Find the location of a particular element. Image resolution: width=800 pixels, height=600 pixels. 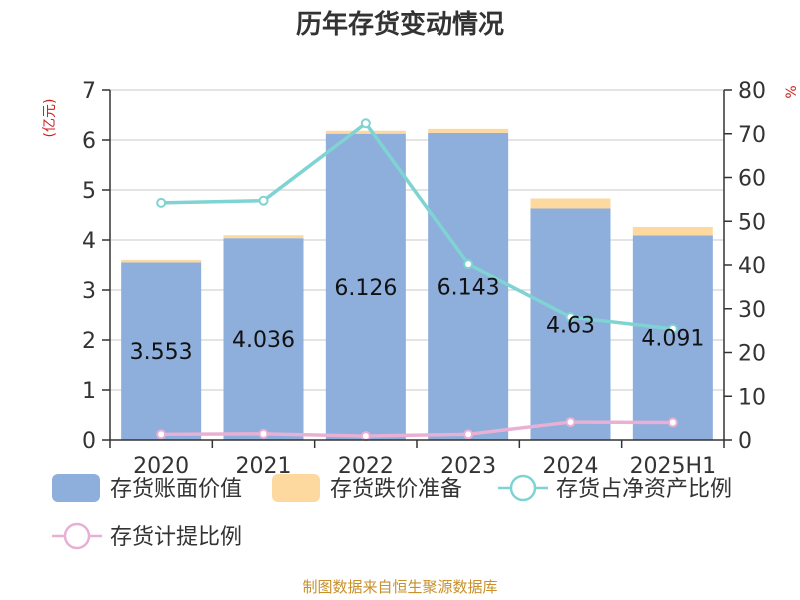

bar-book-value-2020 is located at coordinates (161, 351).